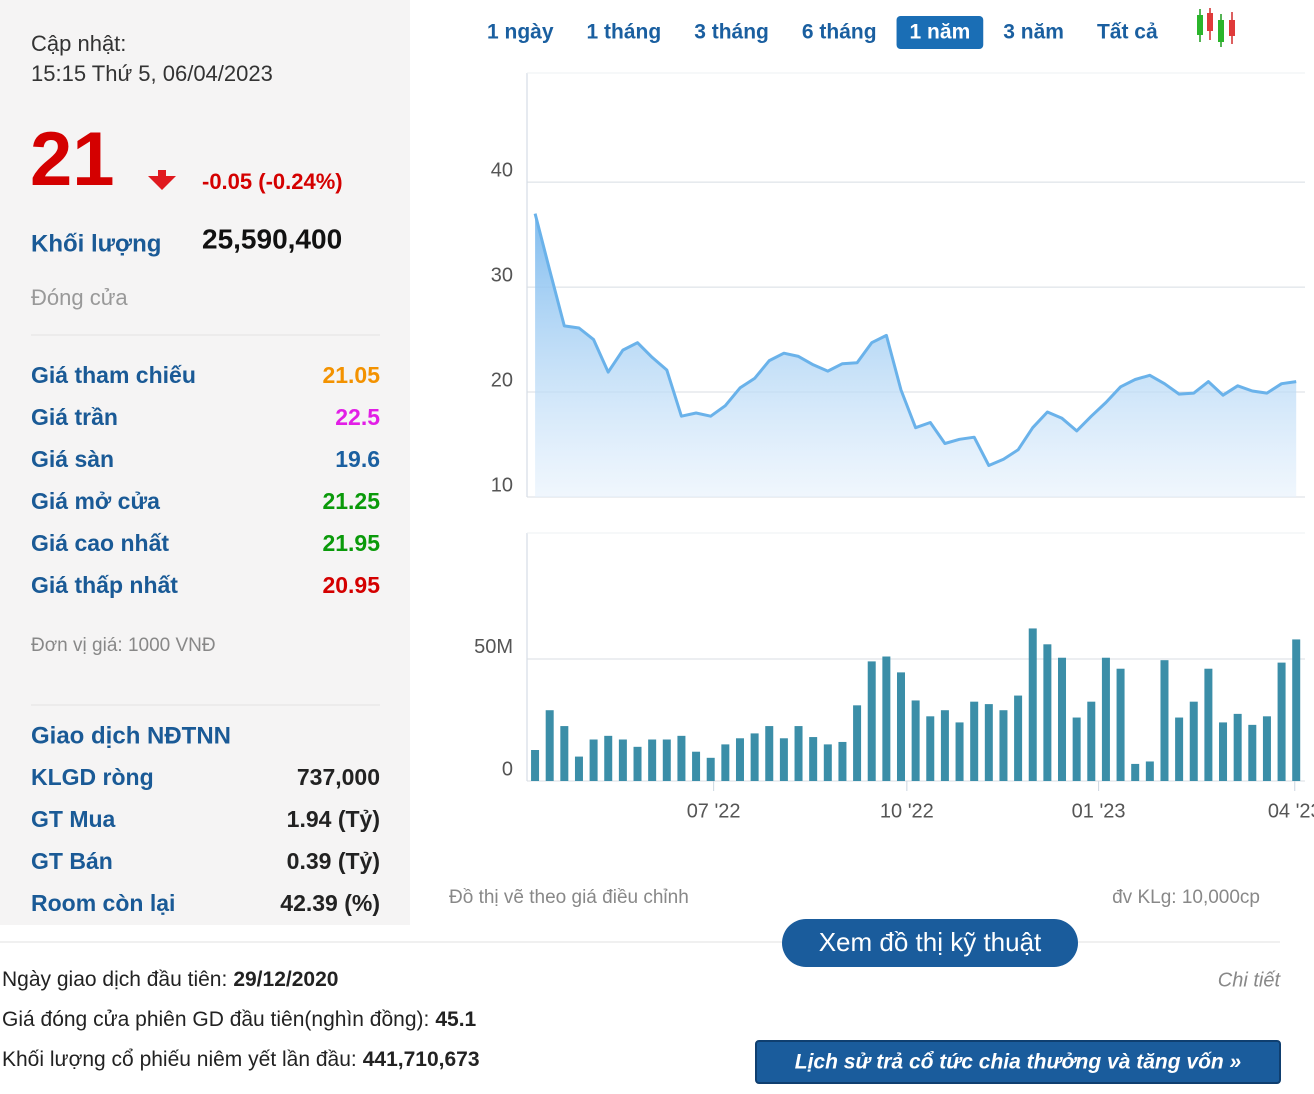 The width and height of the screenshot is (1314, 1094). Describe the element at coordinates (351, 375) in the screenshot. I see `stat-value: 21.05` at that location.